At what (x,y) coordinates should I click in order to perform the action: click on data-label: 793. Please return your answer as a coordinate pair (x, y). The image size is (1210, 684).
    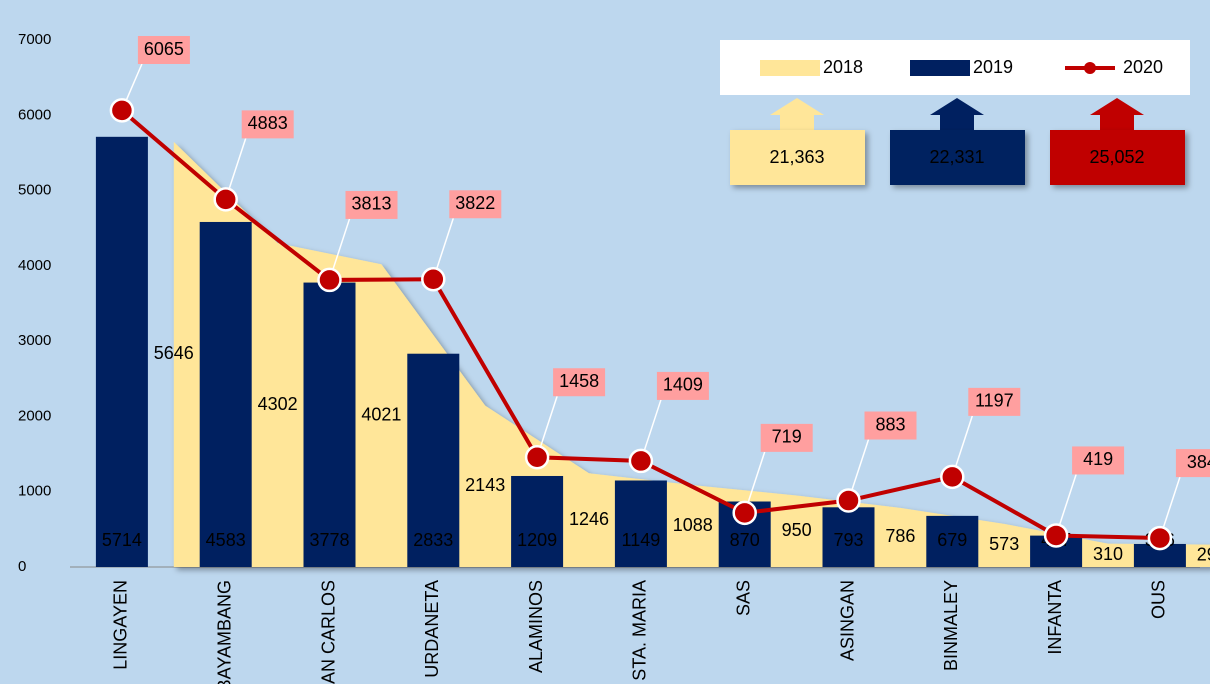
    Looking at the image, I should click on (848, 540).